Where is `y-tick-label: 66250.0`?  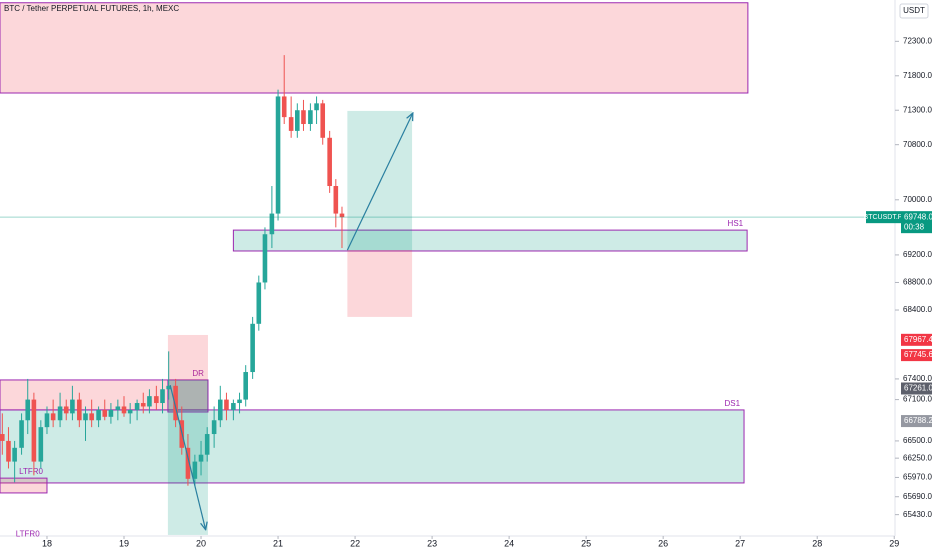 y-tick-label: 66250.0 is located at coordinates (917, 457).